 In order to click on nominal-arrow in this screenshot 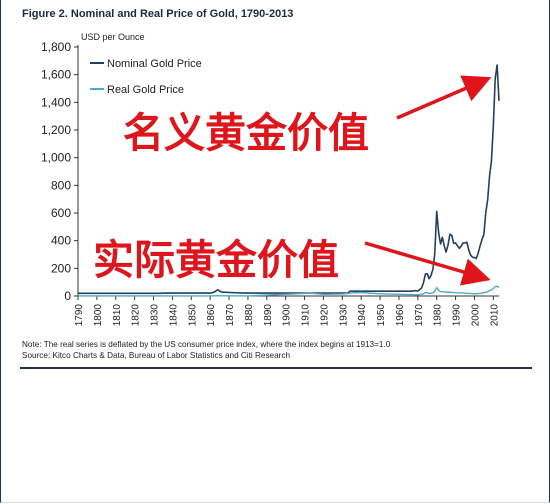, I will do `click(444, 97)`.